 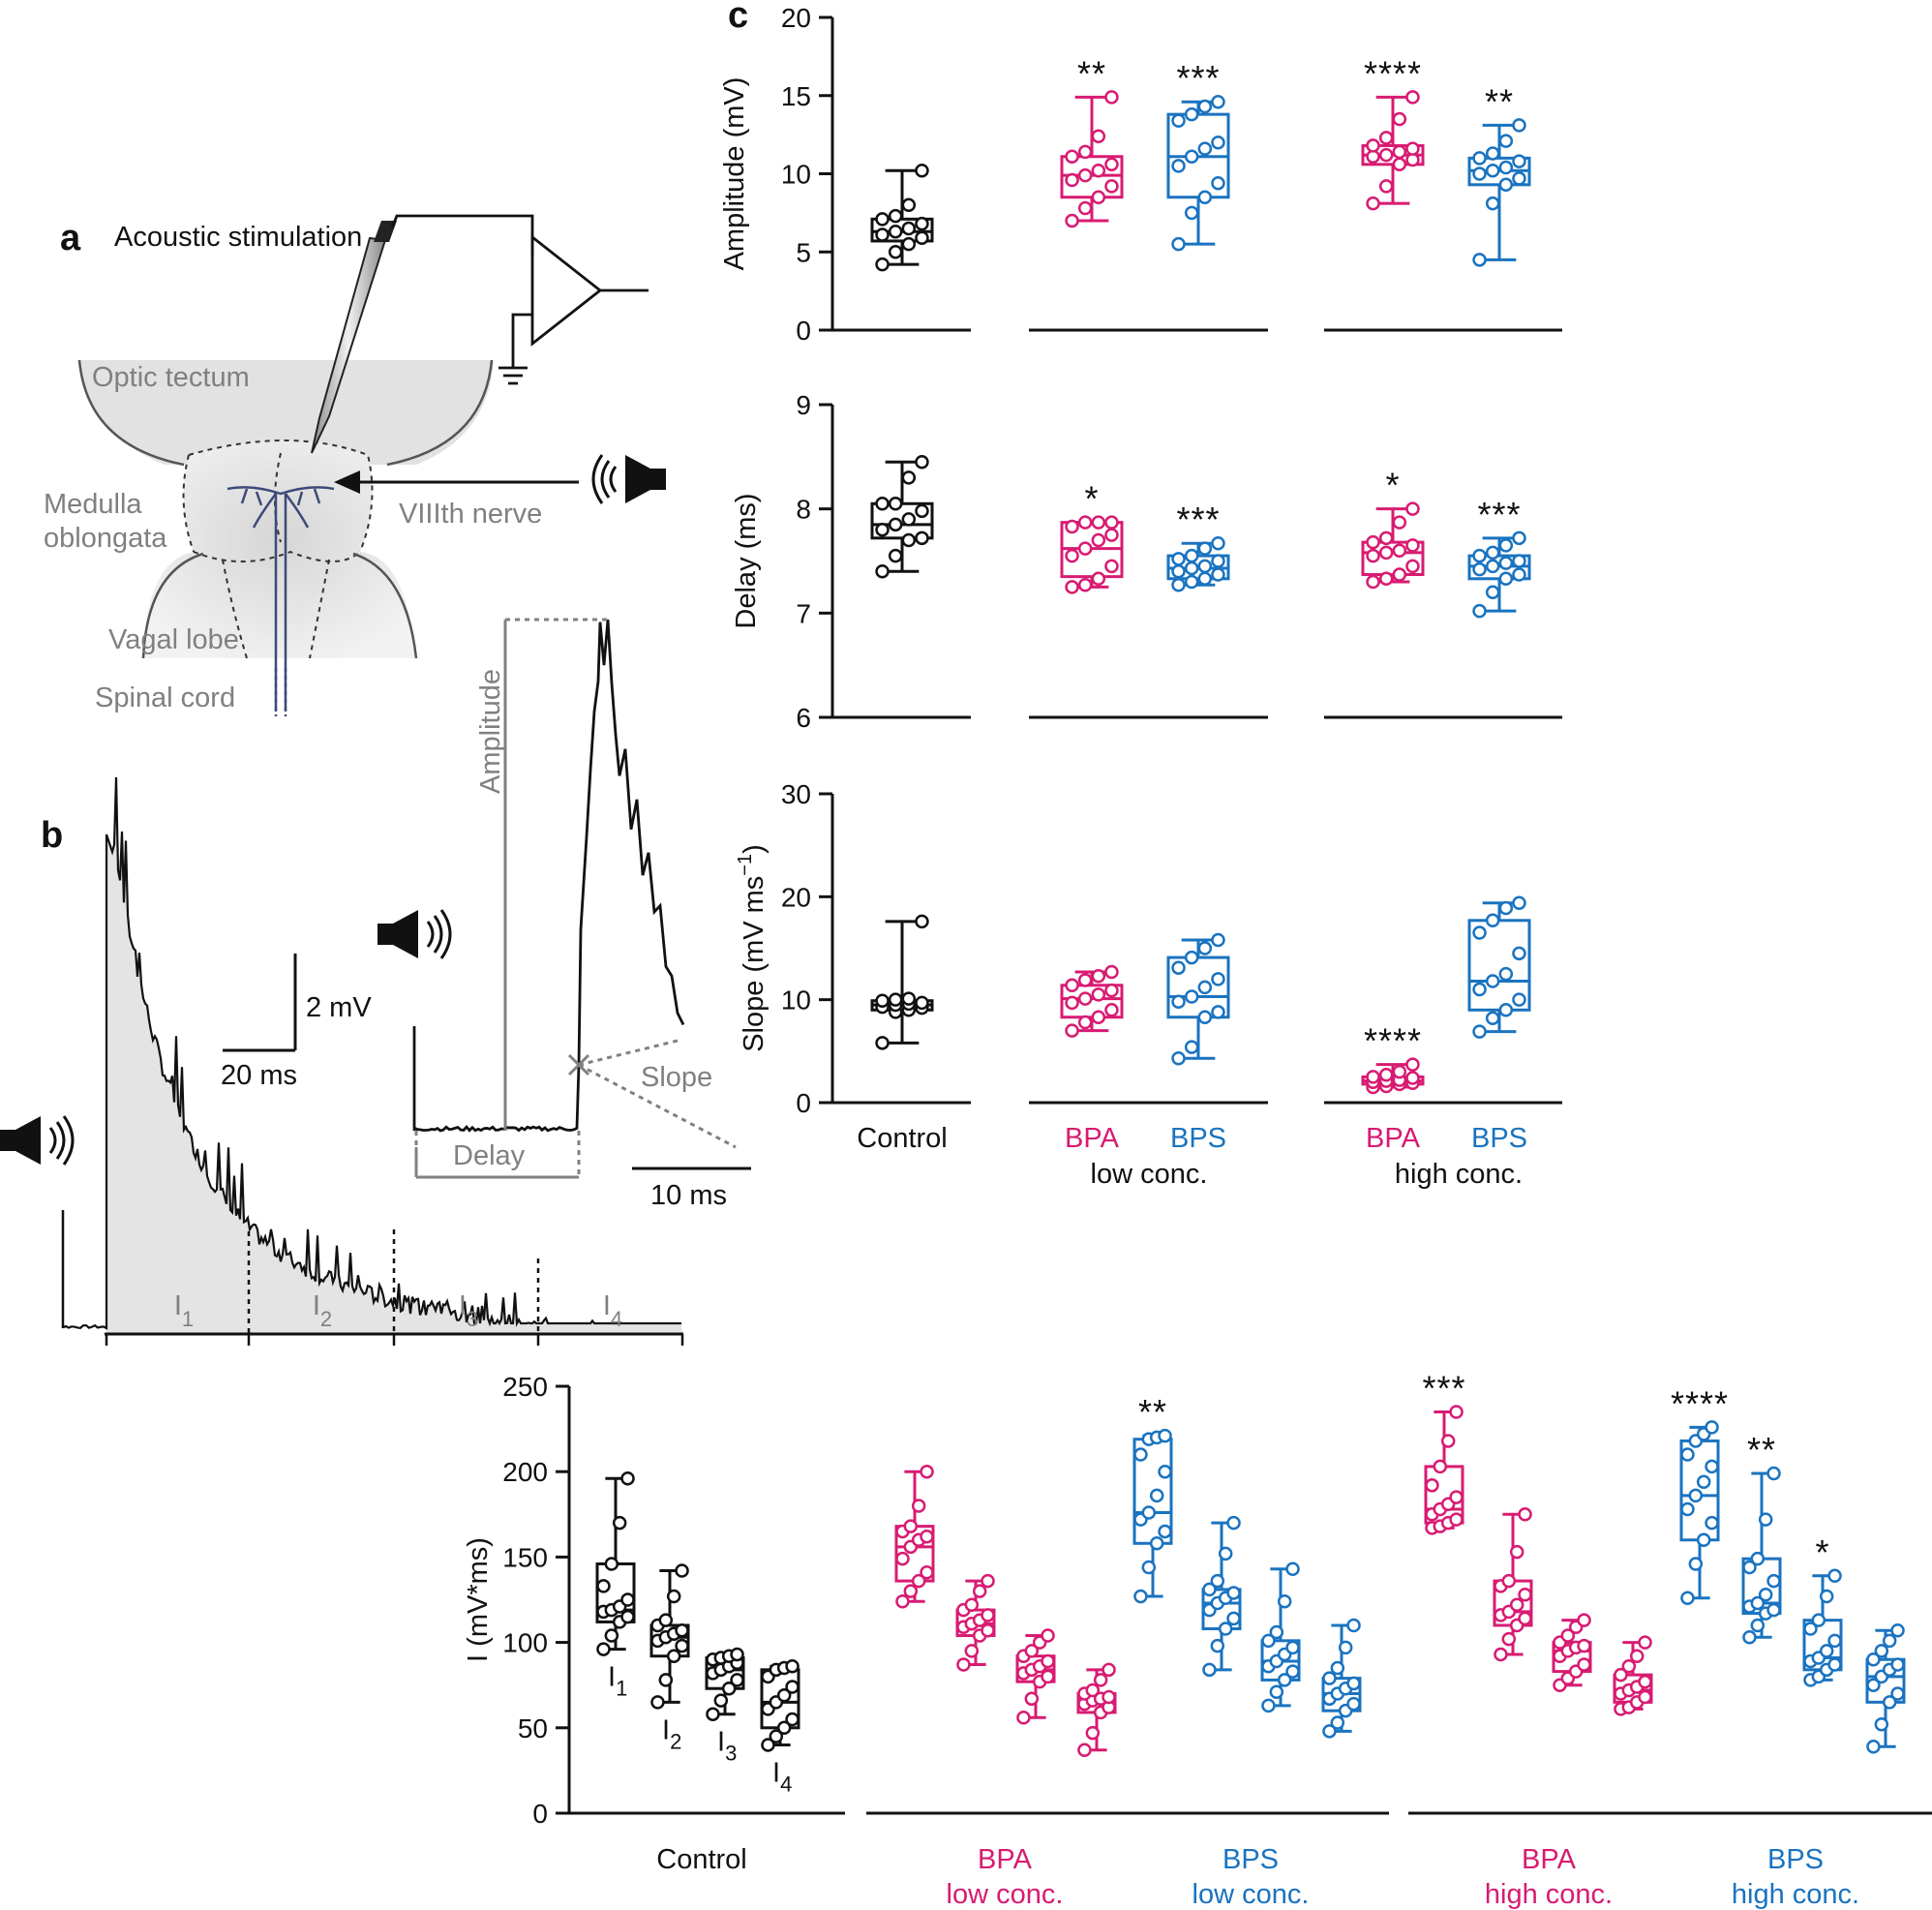 I want to click on significance-marker: *, so click(x=1822, y=1552).